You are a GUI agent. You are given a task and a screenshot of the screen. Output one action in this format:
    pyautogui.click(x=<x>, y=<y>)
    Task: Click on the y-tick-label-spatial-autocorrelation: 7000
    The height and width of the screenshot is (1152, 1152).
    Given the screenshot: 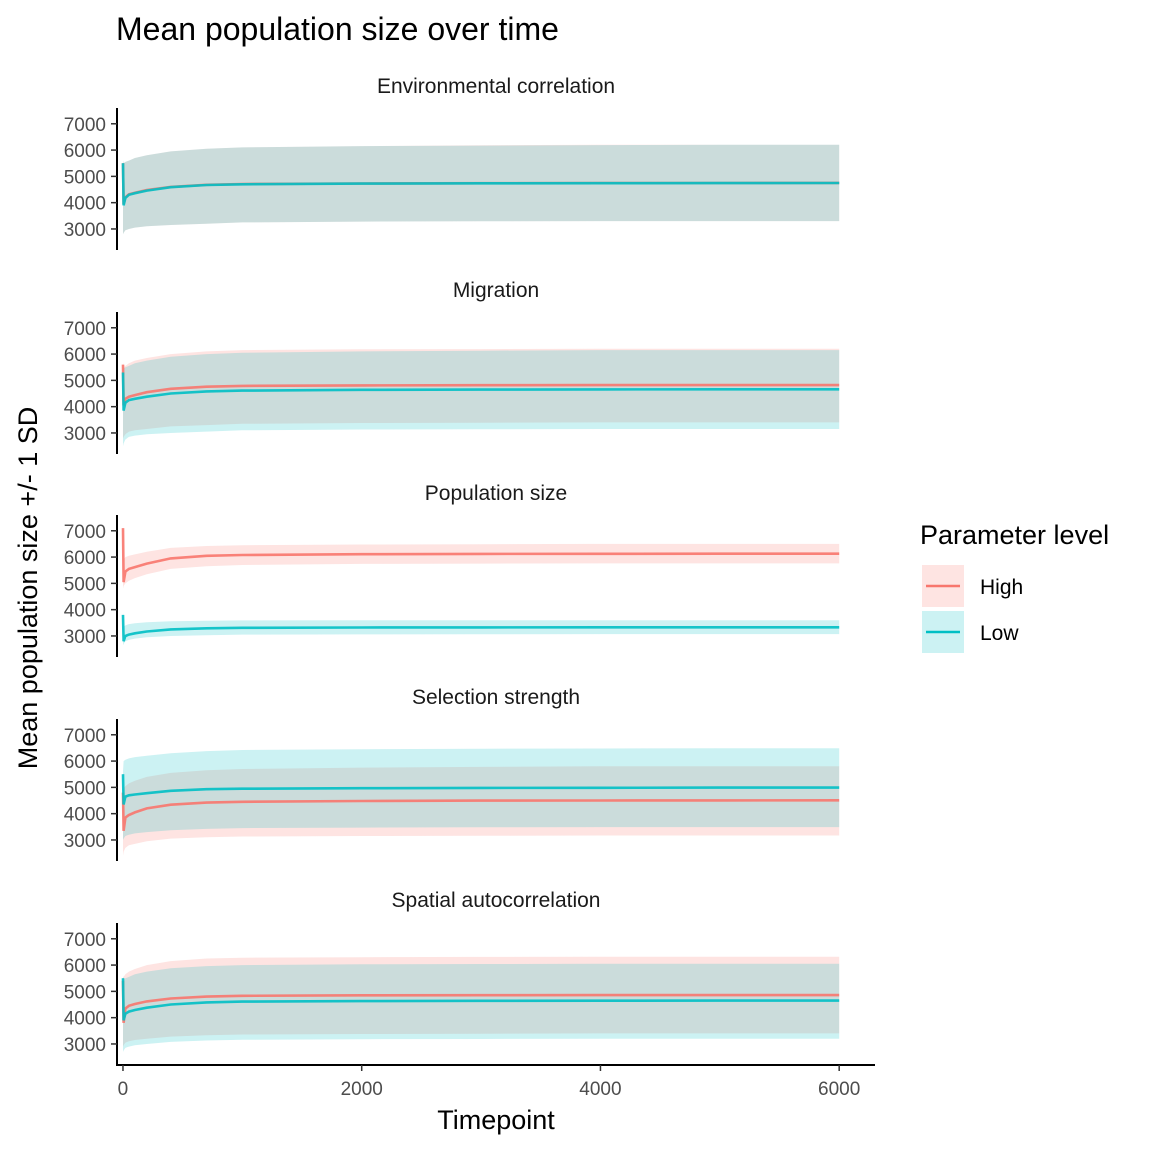 What is the action you would take?
    pyautogui.click(x=85, y=940)
    